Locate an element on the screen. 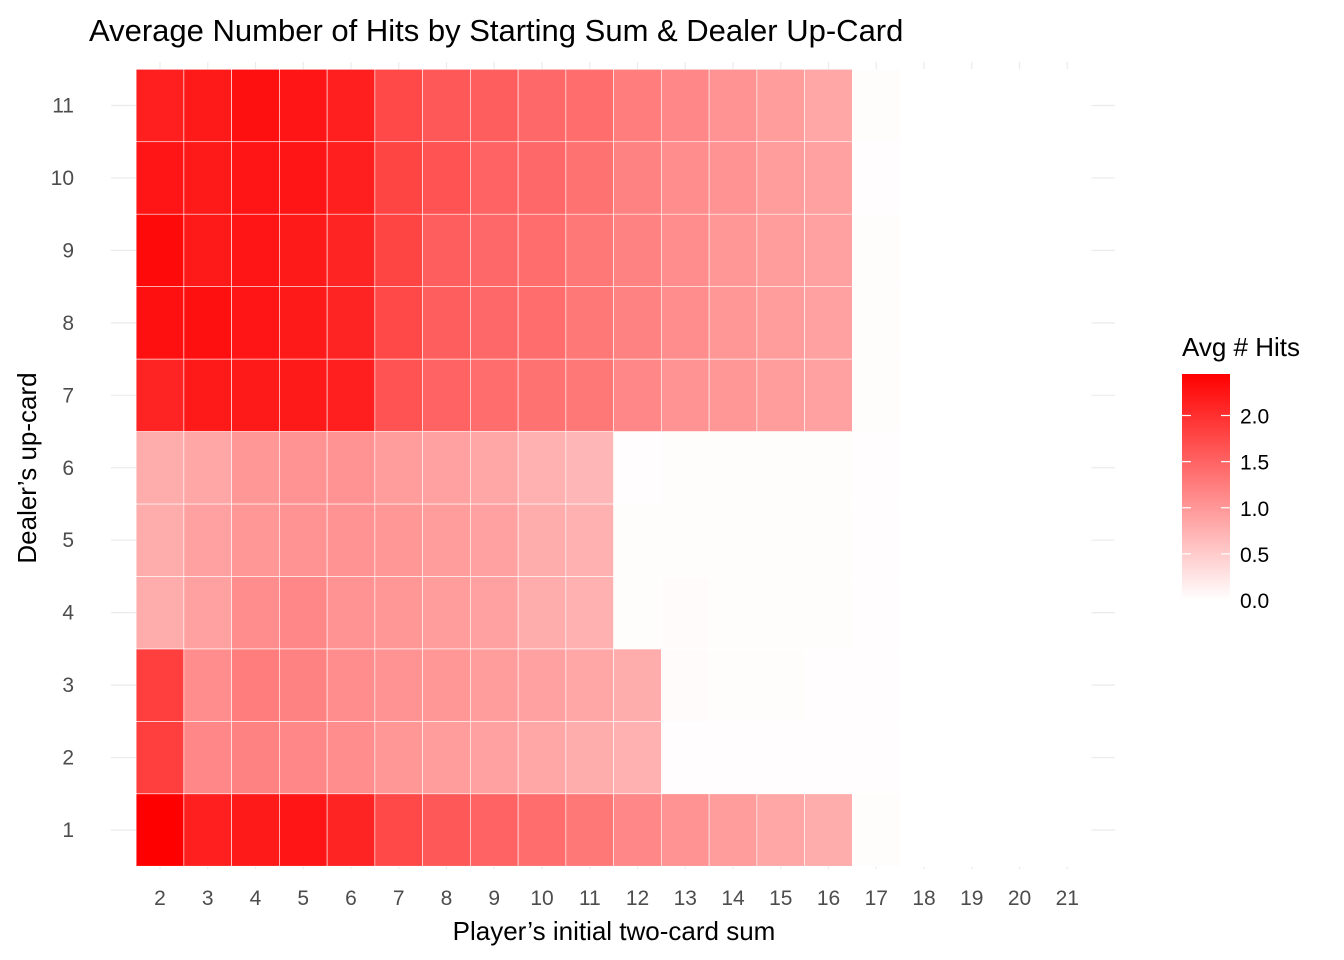 The height and width of the screenshot is (960, 1344). legend-tick-label: 1.0 is located at coordinates (1254, 509).